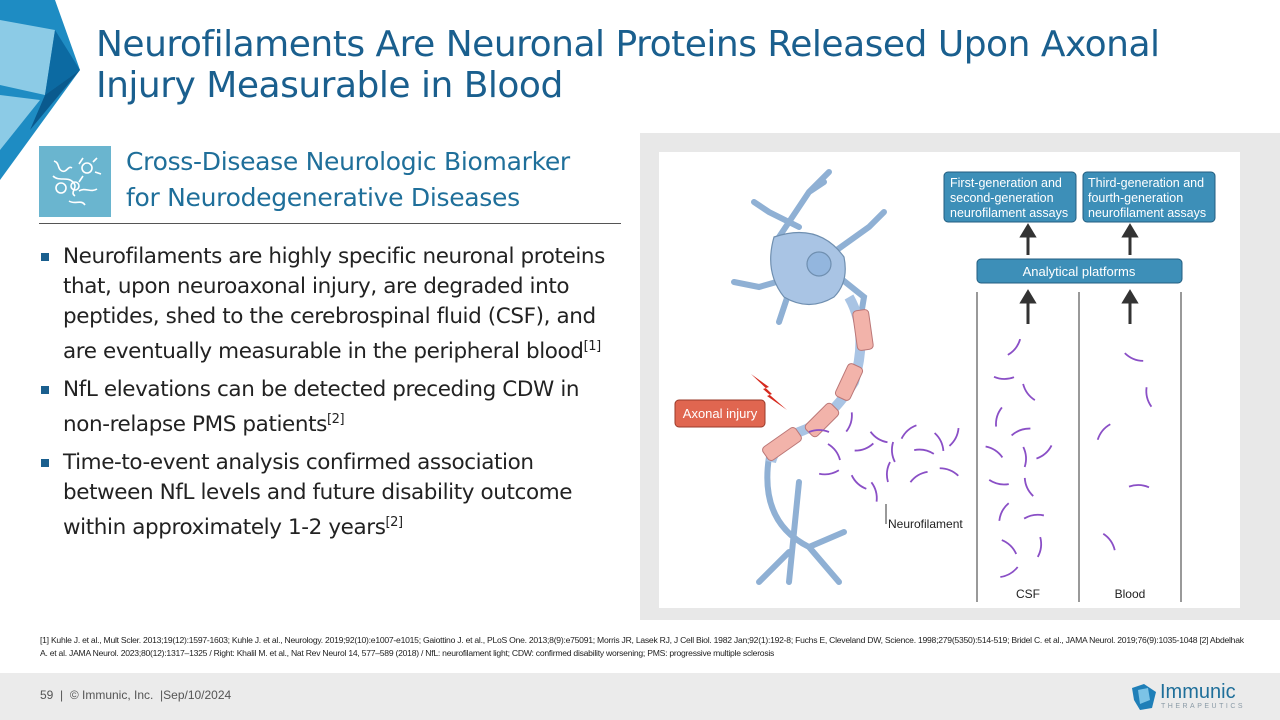 This screenshot has height=720, width=1280. I want to click on neurons-icon, so click(75, 181).